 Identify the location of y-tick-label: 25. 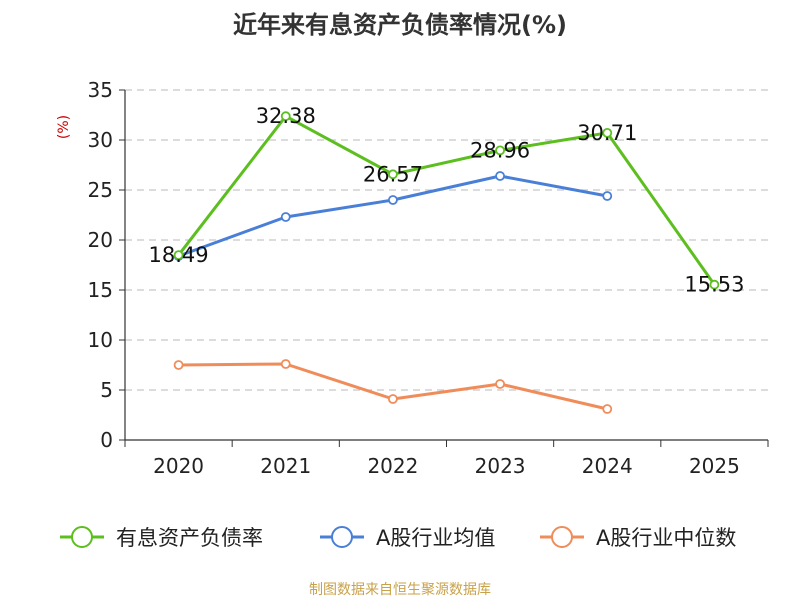
(100, 190).